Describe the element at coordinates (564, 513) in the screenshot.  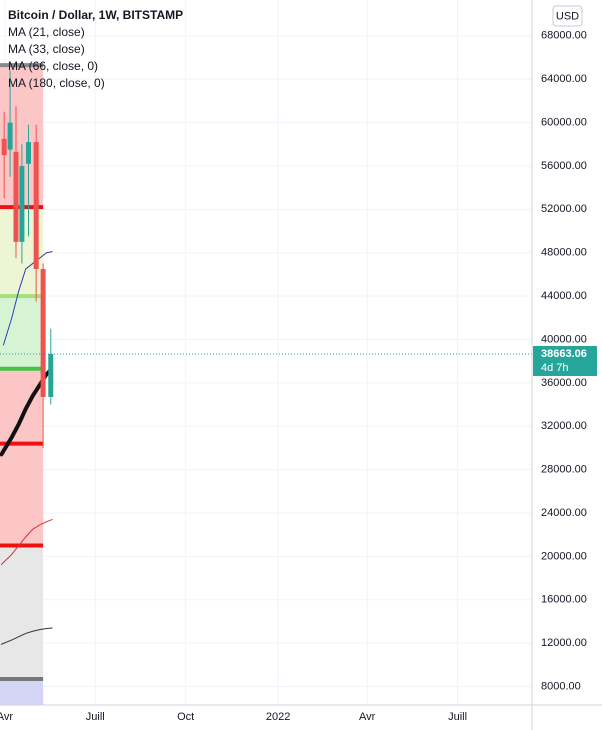
I see `y-tick-label: 24000.00` at that location.